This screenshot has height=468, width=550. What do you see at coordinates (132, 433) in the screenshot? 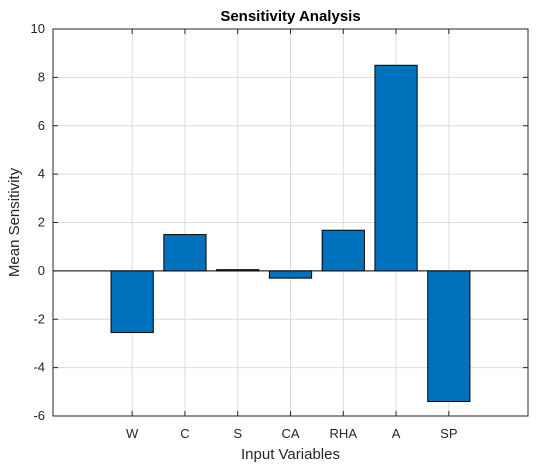
I see `x-tick-label: W` at bounding box center [132, 433].